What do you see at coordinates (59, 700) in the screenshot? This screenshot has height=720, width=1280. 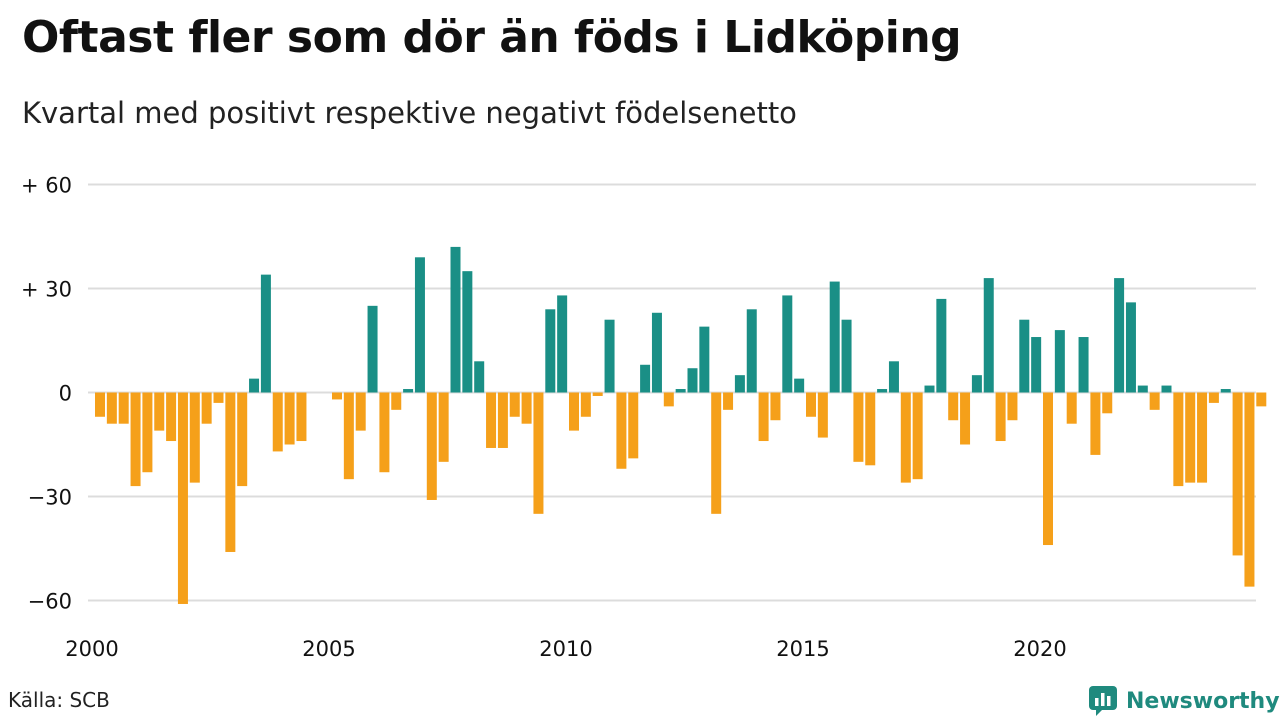 I see `source-note: Källa: SCB` at bounding box center [59, 700].